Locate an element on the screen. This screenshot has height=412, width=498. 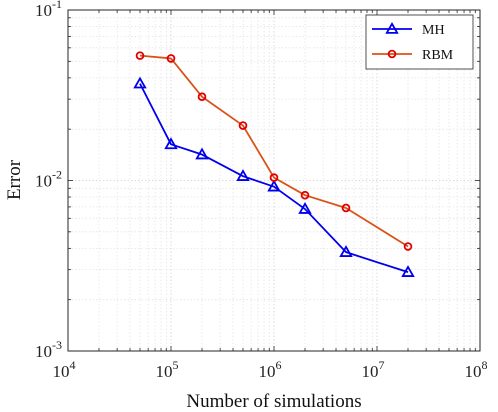
legend-marker-mh is located at coordinates (392, 27).